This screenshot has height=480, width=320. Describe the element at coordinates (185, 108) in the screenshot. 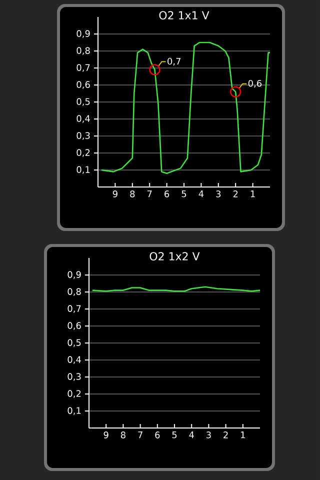

I see `line-series` at that location.